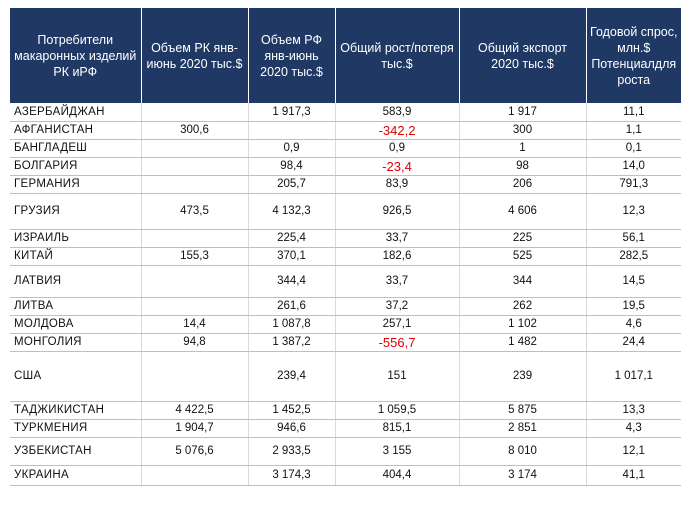  I want to click on table-row: ГЕРМАНИЯ 205,7 83,9 206 791,3, so click(345, 184).